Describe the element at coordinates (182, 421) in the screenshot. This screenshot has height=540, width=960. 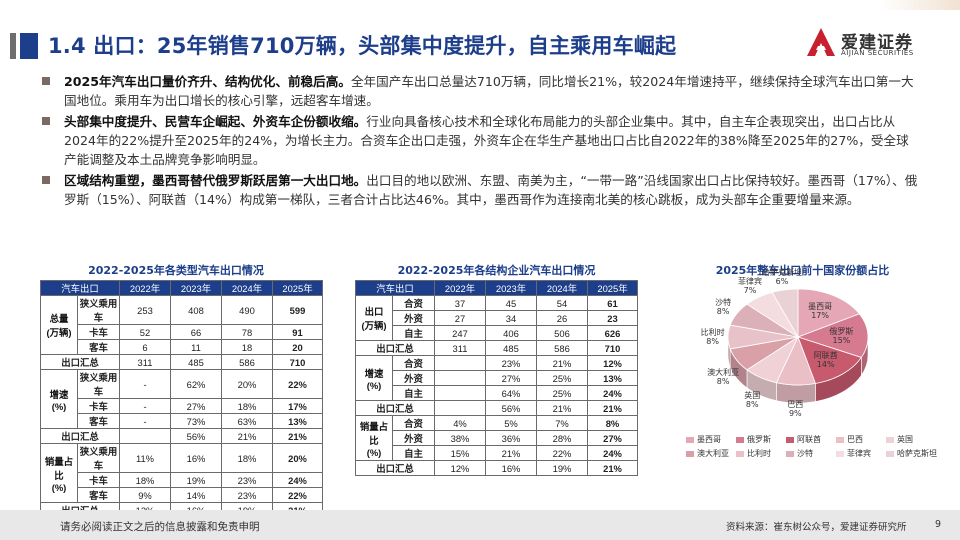
I see `table-row: 客车 -73% 63% 13%` at that location.